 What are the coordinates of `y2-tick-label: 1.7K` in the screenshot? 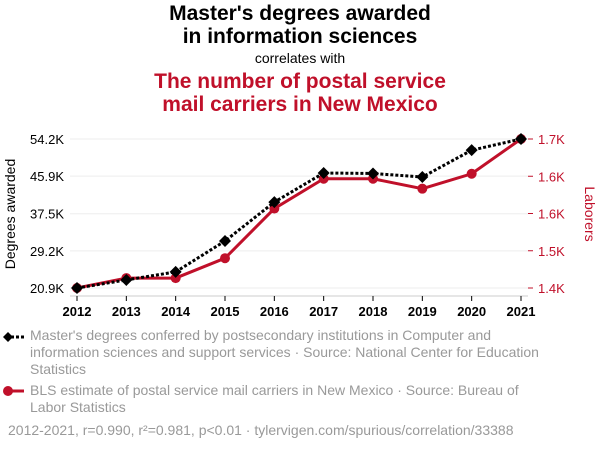 It's located at (551, 139).